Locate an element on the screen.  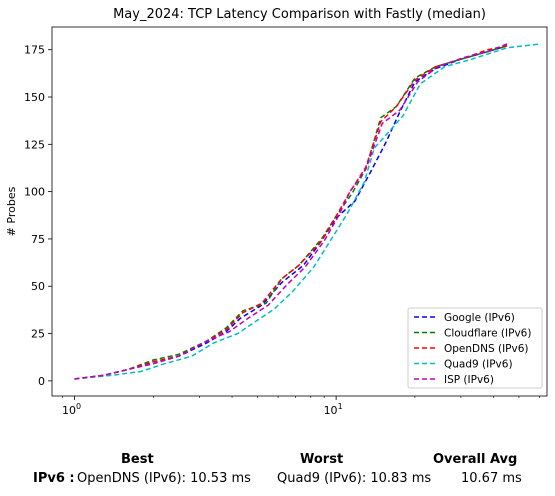
y-axis-label: # Probes is located at coordinates (11, 211).